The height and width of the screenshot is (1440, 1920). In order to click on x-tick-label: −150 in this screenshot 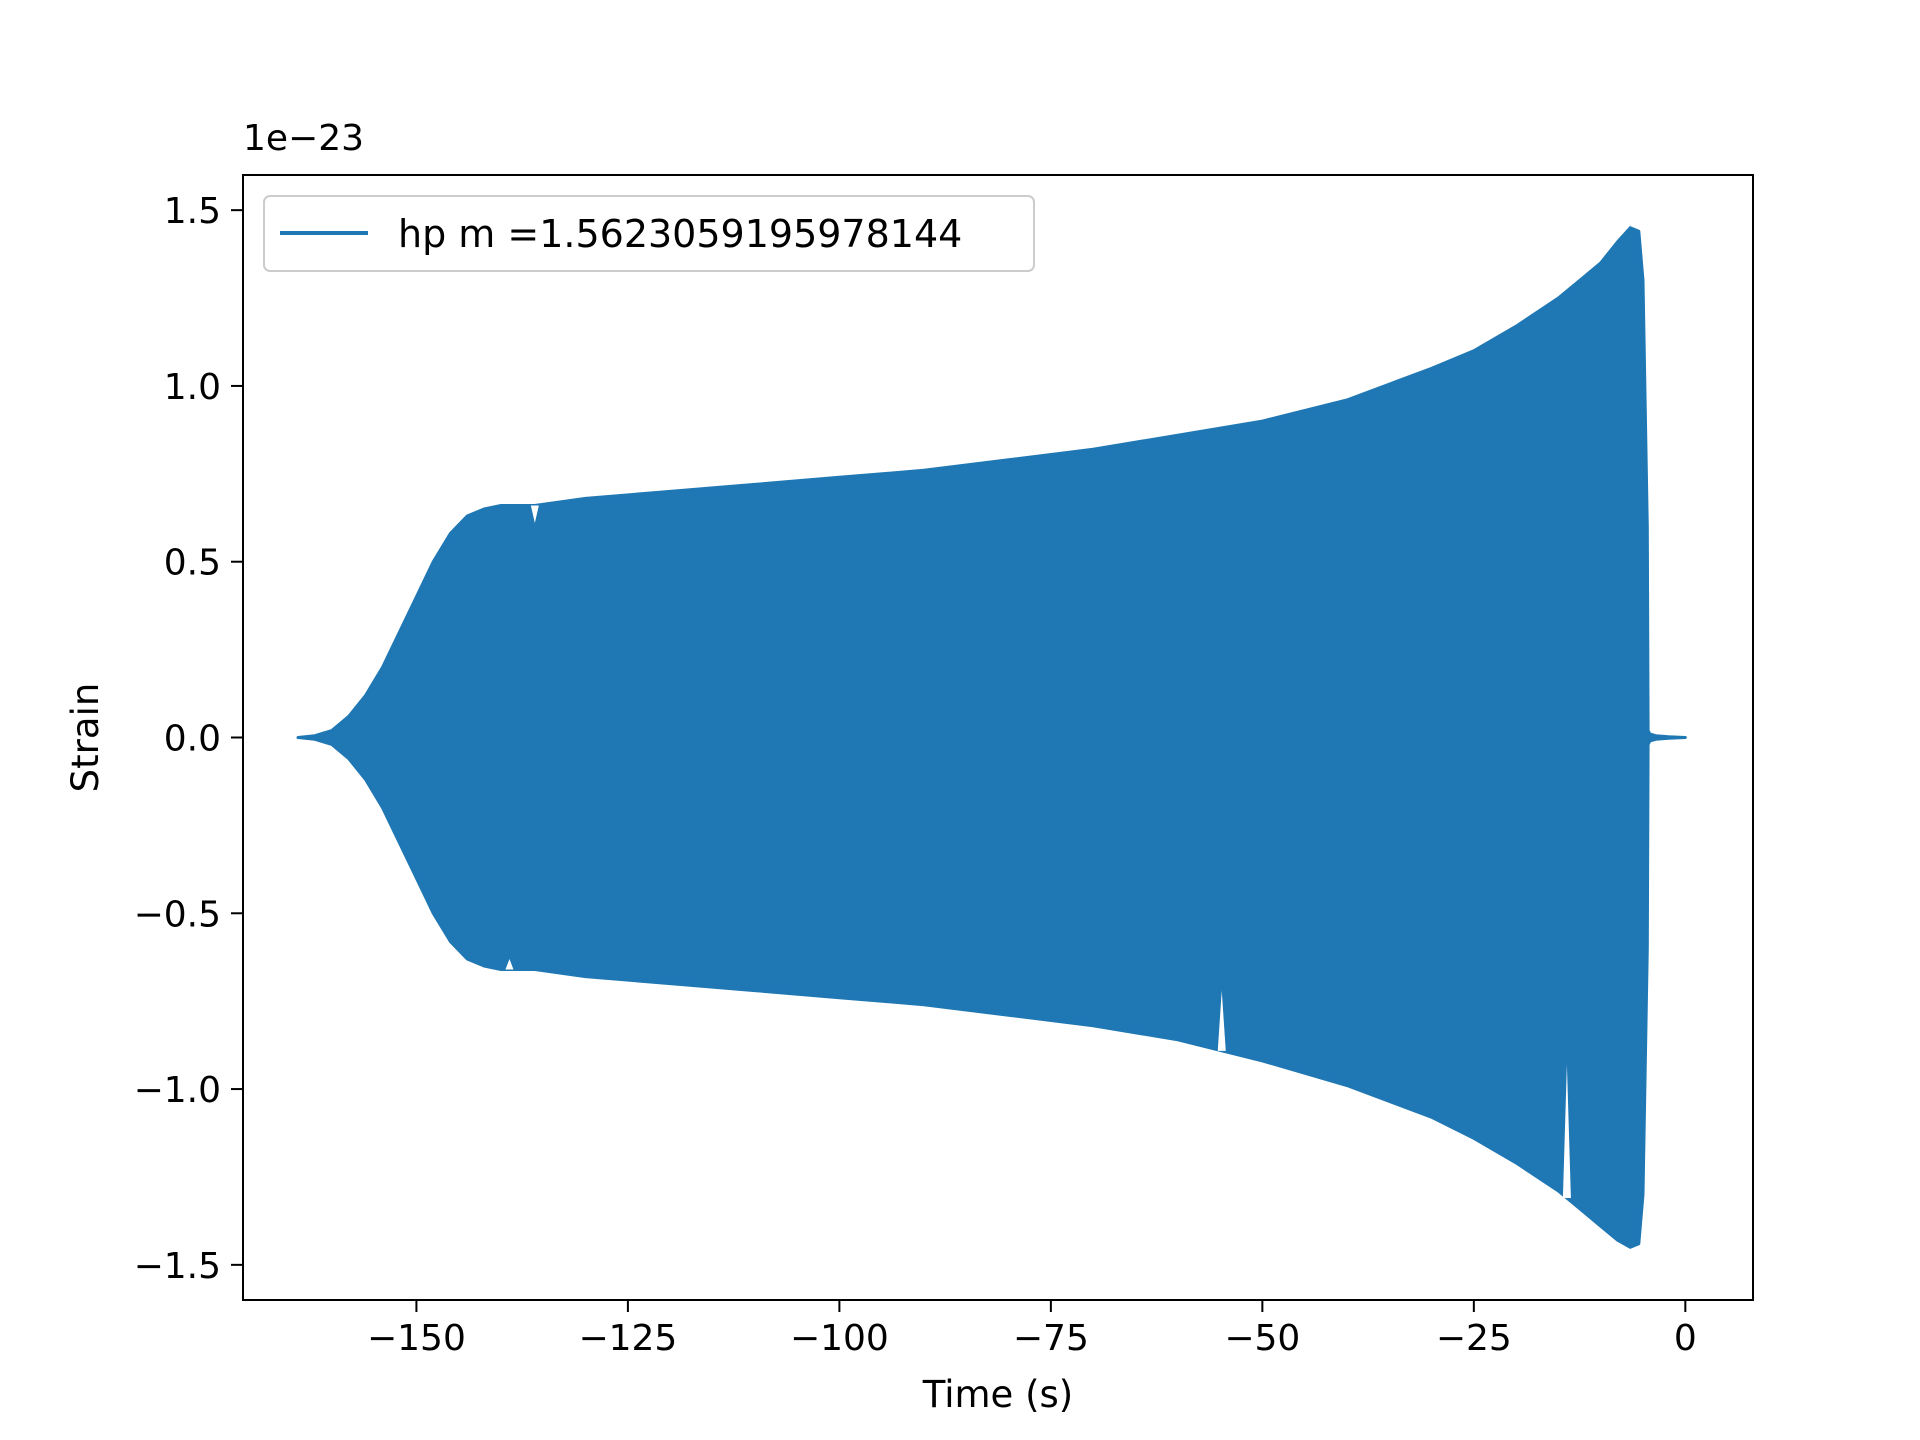, I will do `click(416, 1338)`.